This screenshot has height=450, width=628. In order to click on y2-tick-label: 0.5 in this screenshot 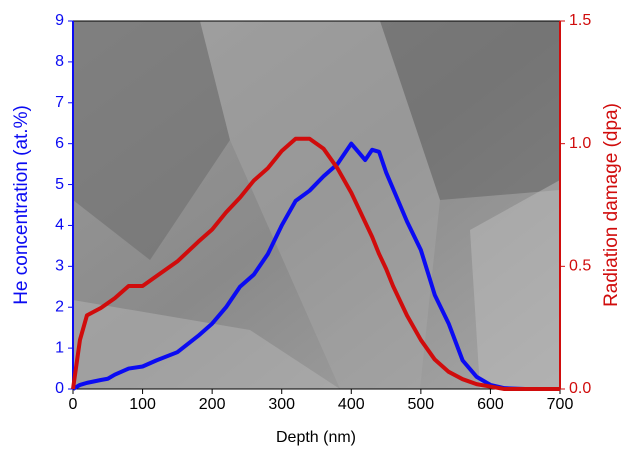, I will do `click(580, 266)`.